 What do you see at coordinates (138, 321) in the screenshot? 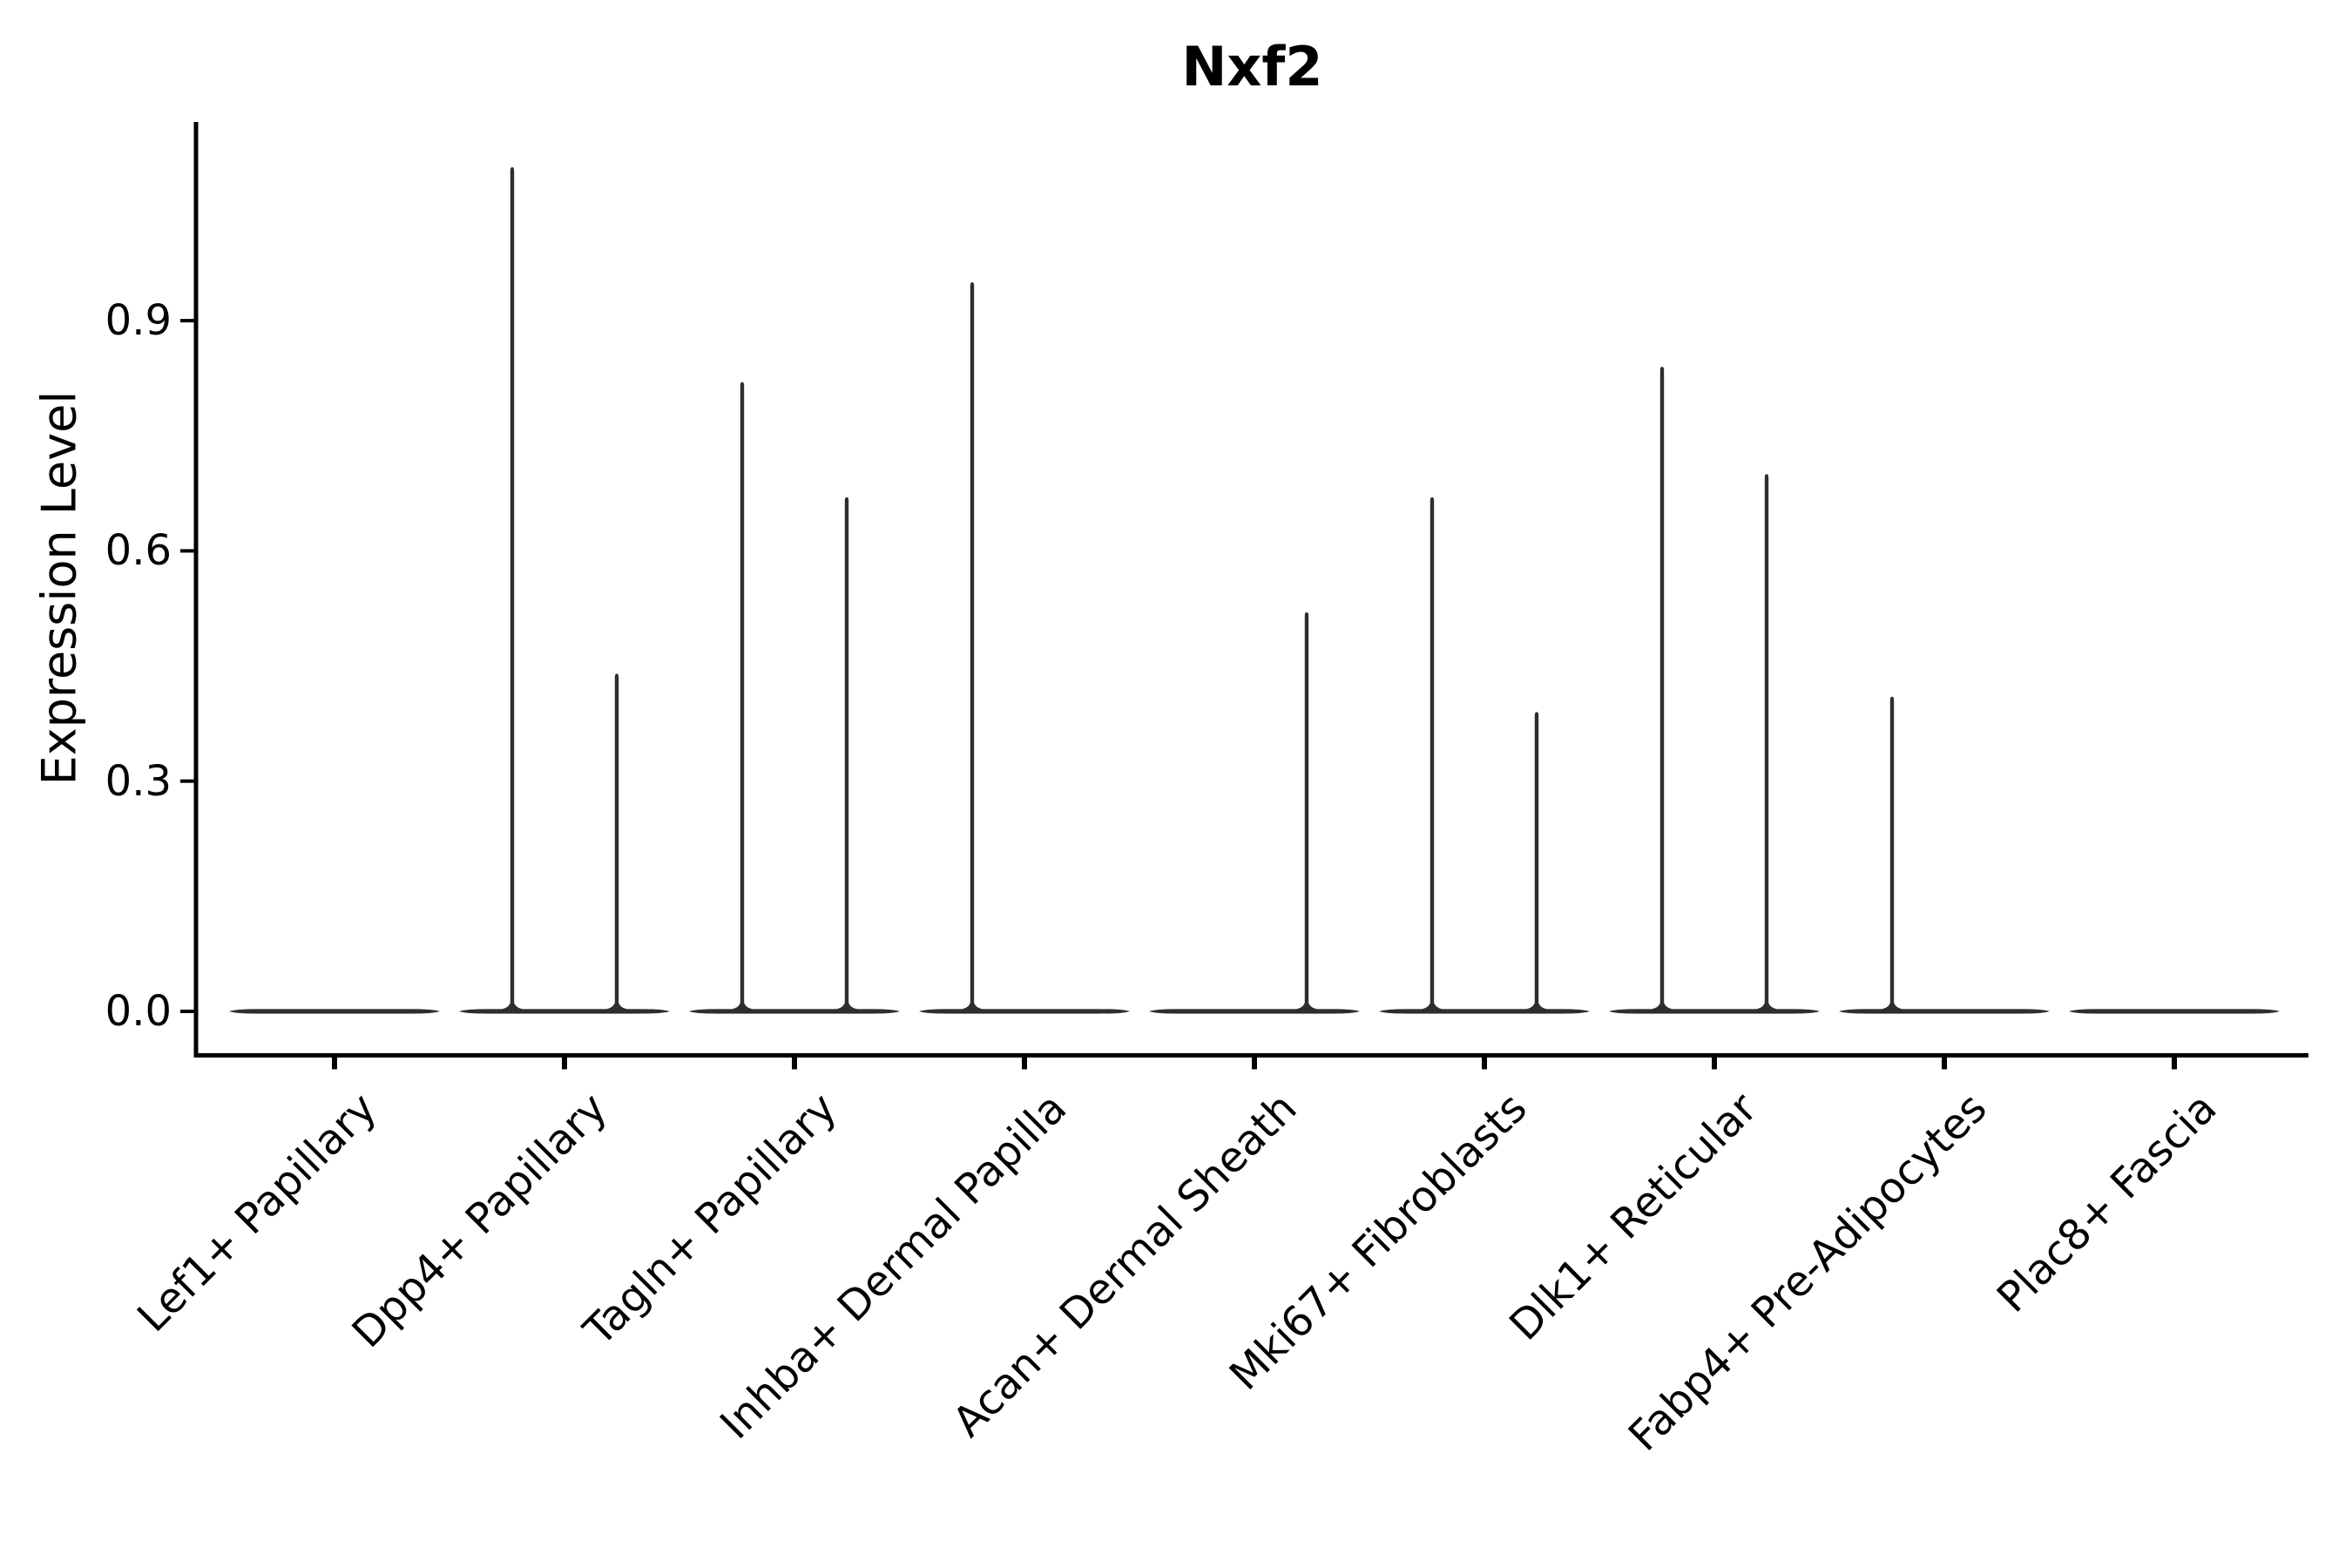
I see `y-tick-label: 0.9` at bounding box center [138, 321].